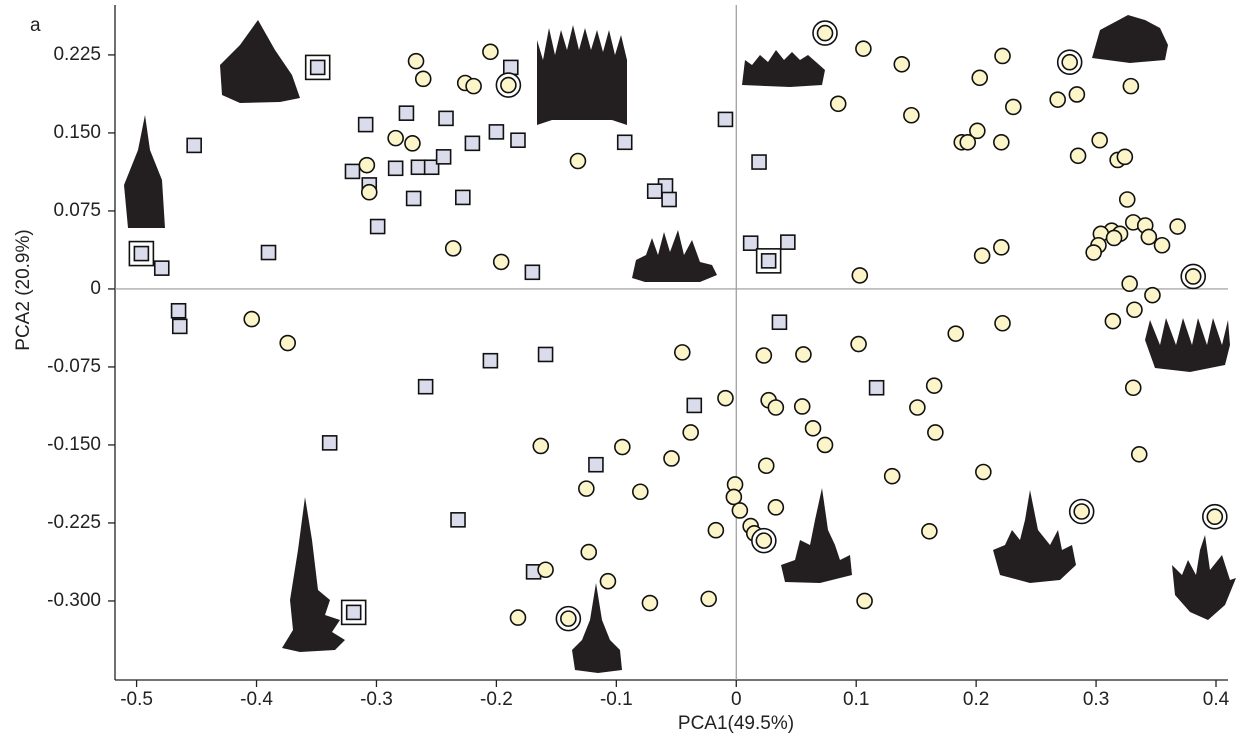 Image resolution: width=1244 pixels, height=745 pixels. Describe the element at coordinates (35, 25) in the screenshot. I see `panel-label: a` at that location.